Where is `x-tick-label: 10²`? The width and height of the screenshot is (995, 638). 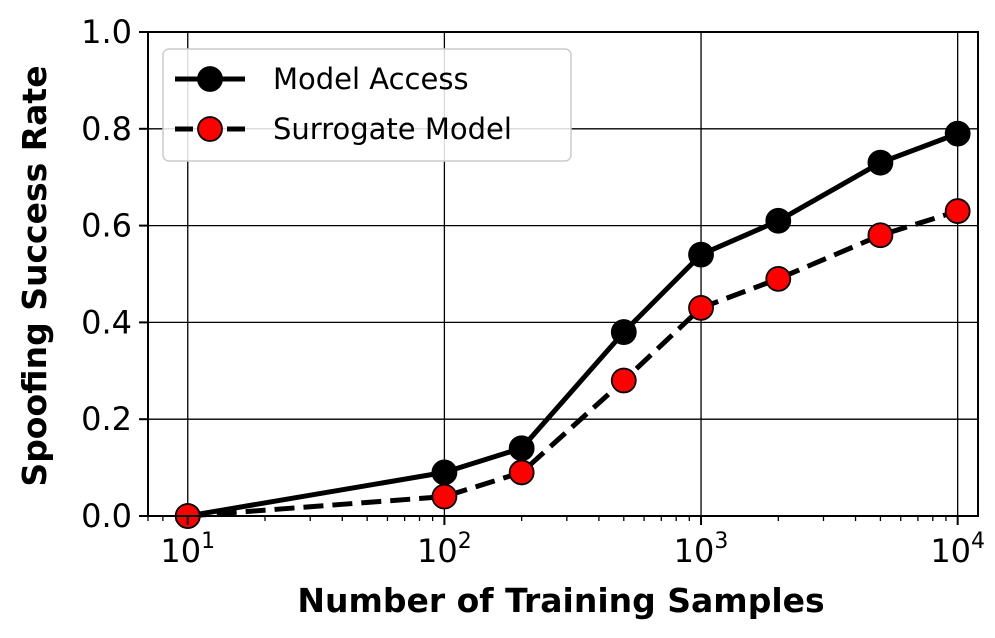 x-tick-label: 10² is located at coordinates (444, 549).